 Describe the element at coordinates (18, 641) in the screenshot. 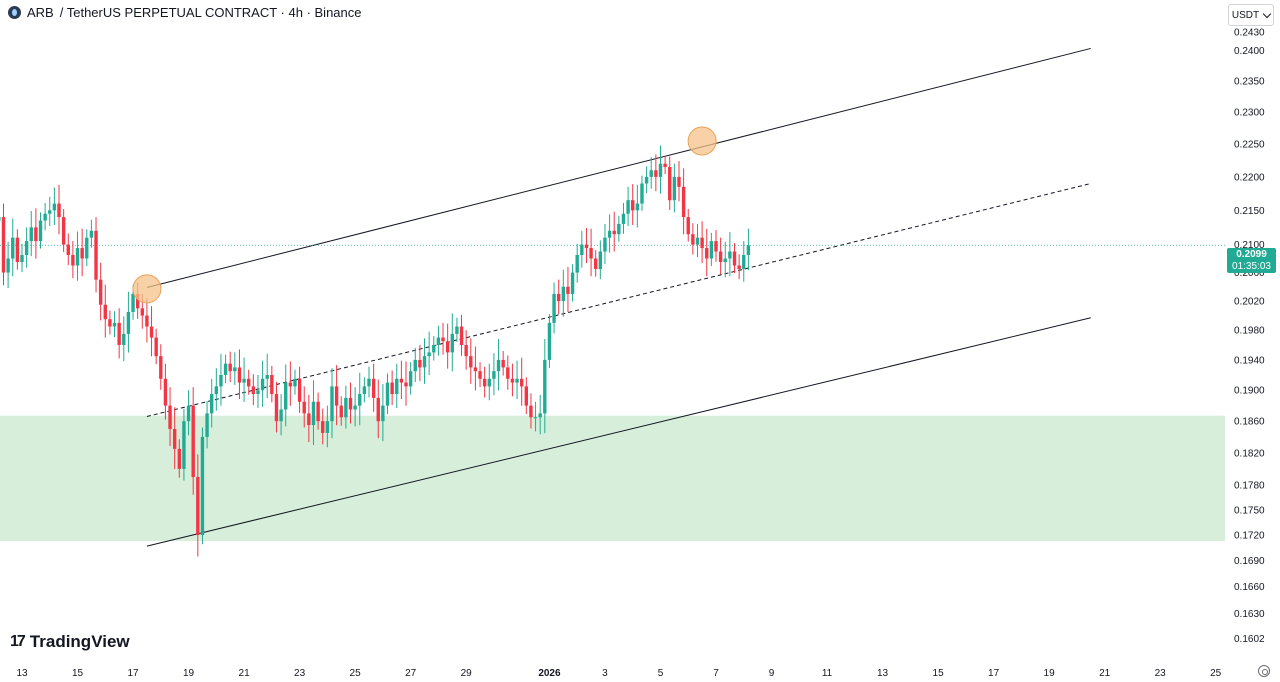

I see `tradingview-logo-mark: 17` at that location.